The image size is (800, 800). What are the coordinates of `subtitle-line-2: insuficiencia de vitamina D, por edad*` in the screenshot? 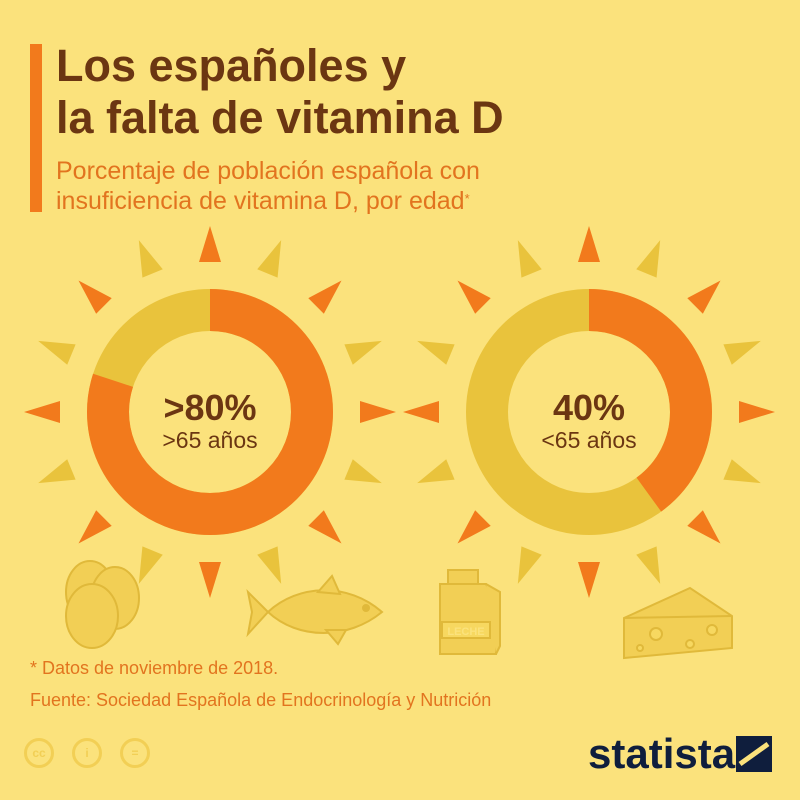 It's located at (416, 201).